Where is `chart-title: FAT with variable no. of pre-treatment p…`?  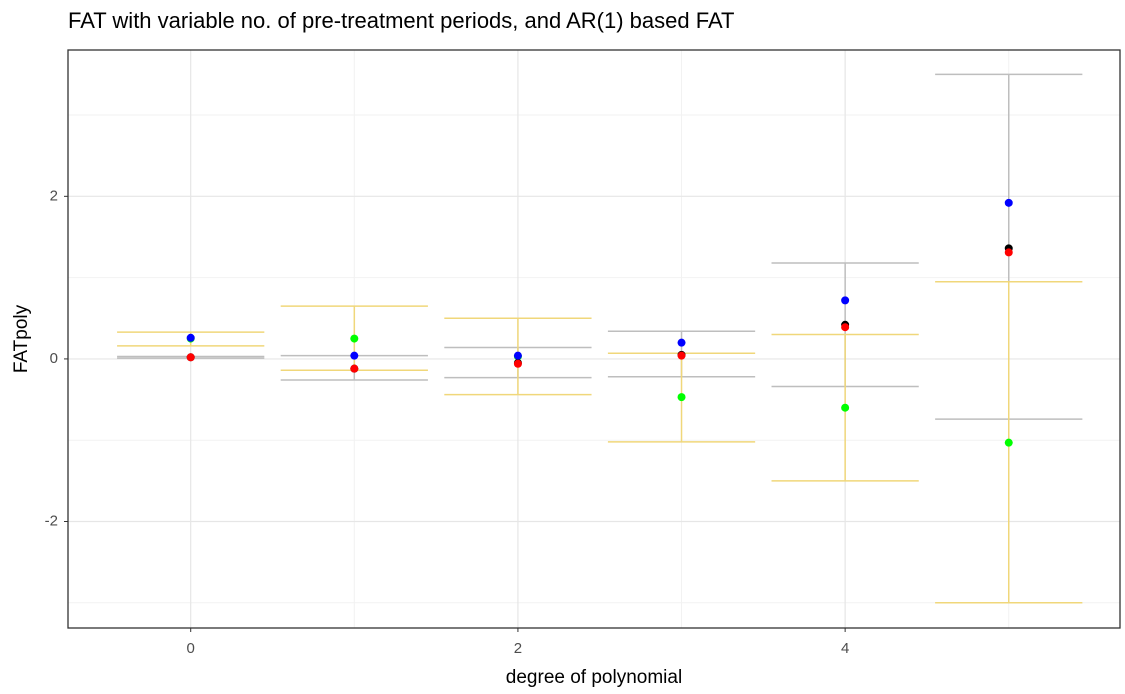 chart-title: FAT with variable no. of pre-treatment p… is located at coordinates (401, 20).